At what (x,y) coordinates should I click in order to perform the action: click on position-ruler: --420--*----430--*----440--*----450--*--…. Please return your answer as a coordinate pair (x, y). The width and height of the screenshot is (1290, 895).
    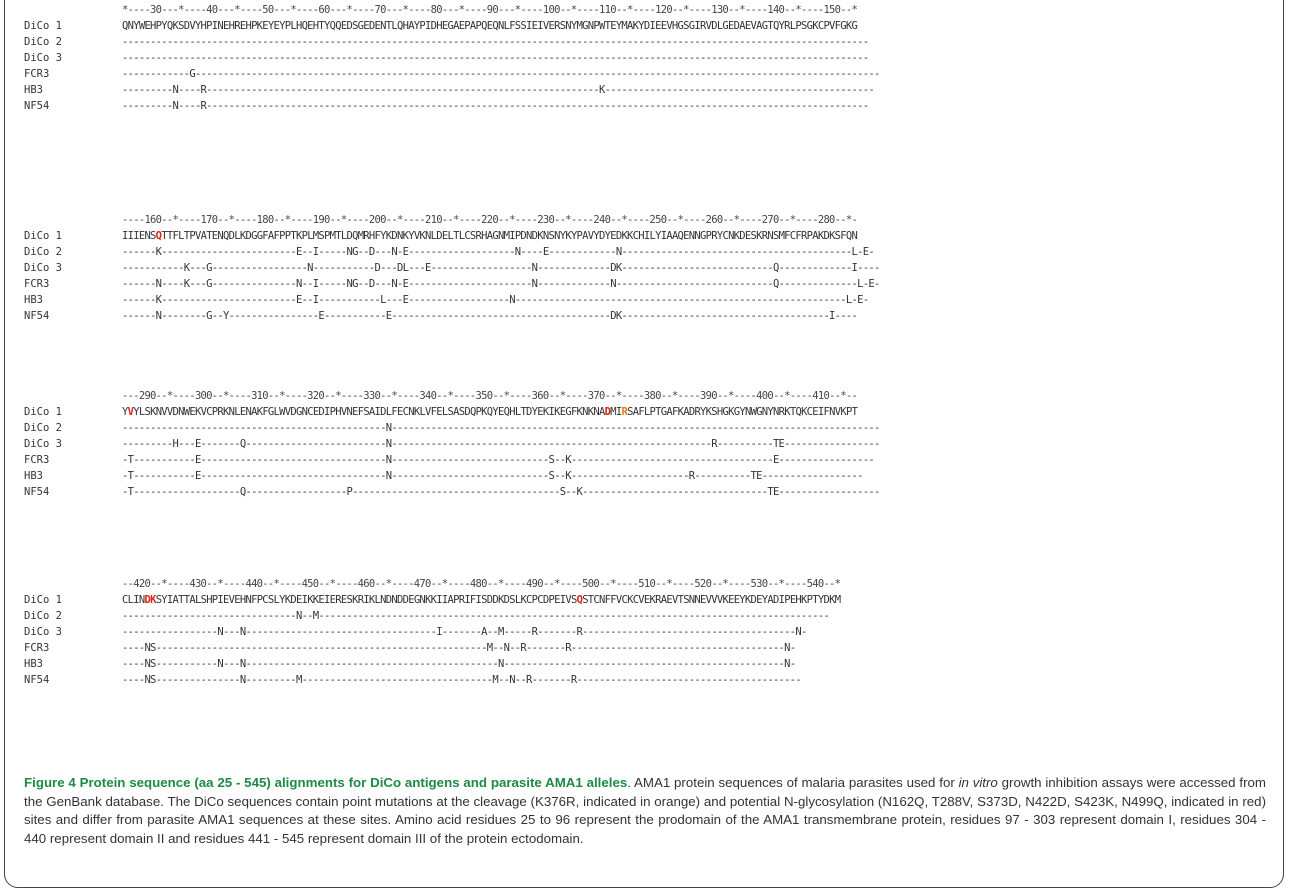
    Looking at the image, I should click on (481, 584).